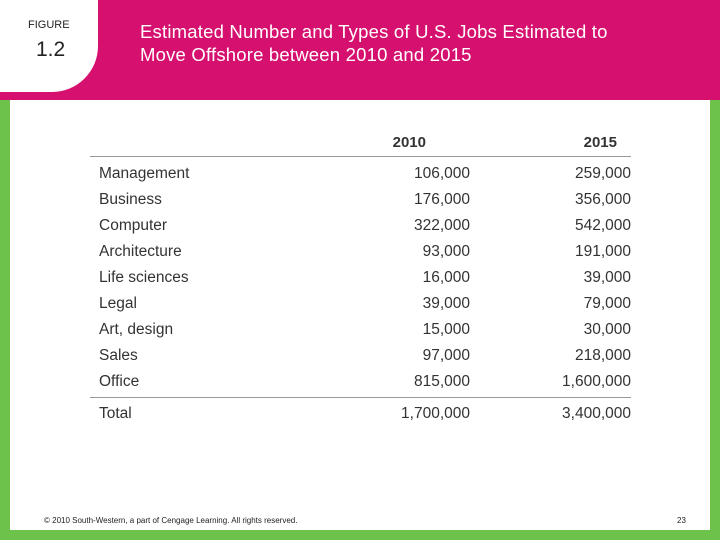 This screenshot has width=720, height=540. I want to click on row-category: Life sciences, so click(144, 277).